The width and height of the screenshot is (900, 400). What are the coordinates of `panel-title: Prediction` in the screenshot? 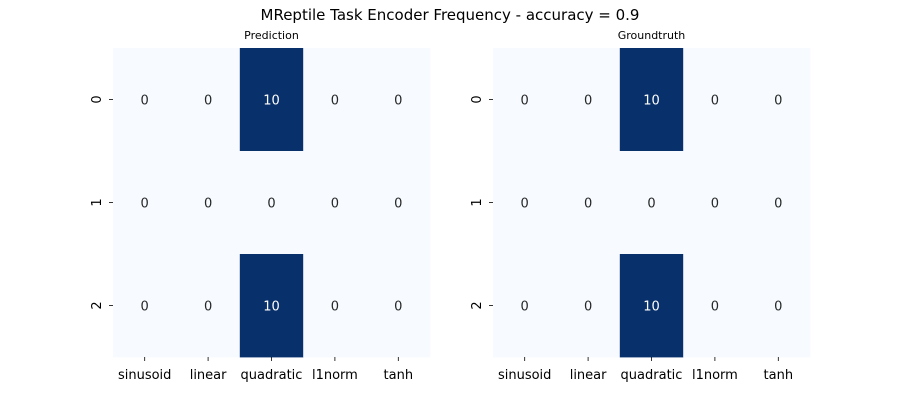 It's located at (271, 35).